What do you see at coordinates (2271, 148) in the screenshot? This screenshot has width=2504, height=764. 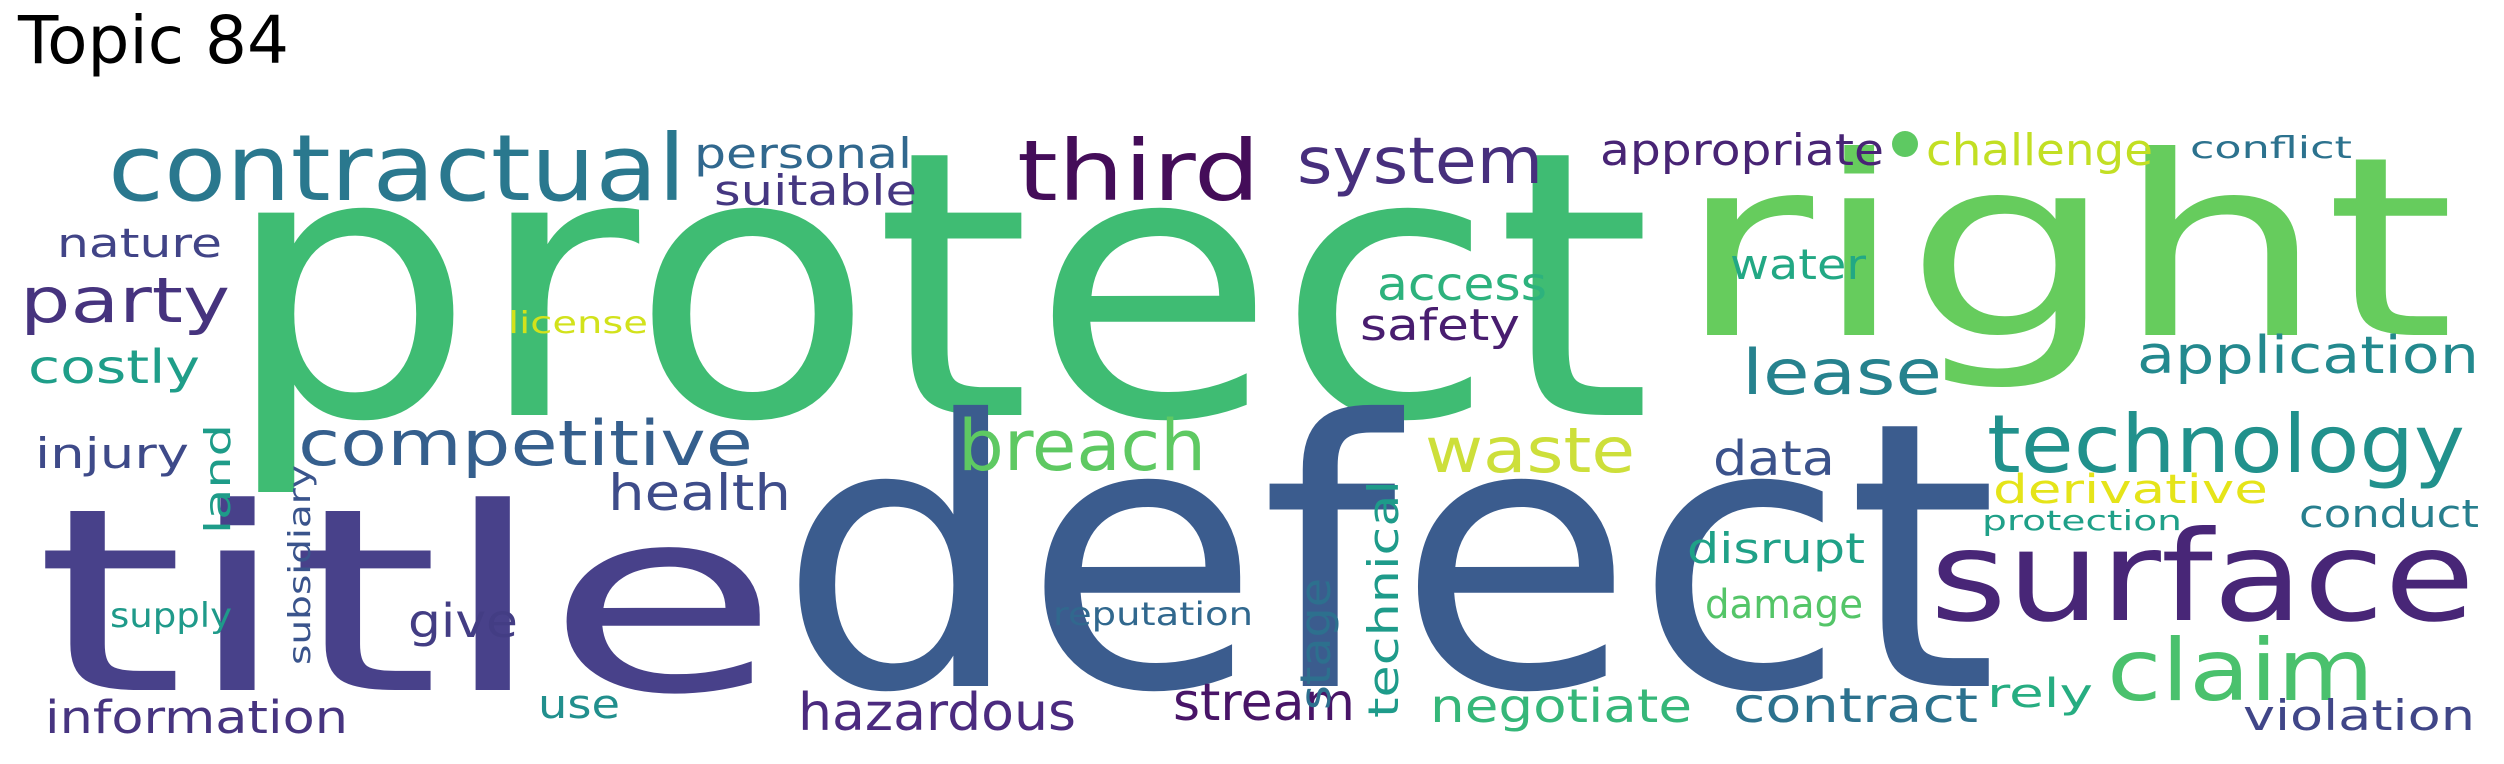 I see `word-conflict: conflict` at bounding box center [2271, 148].